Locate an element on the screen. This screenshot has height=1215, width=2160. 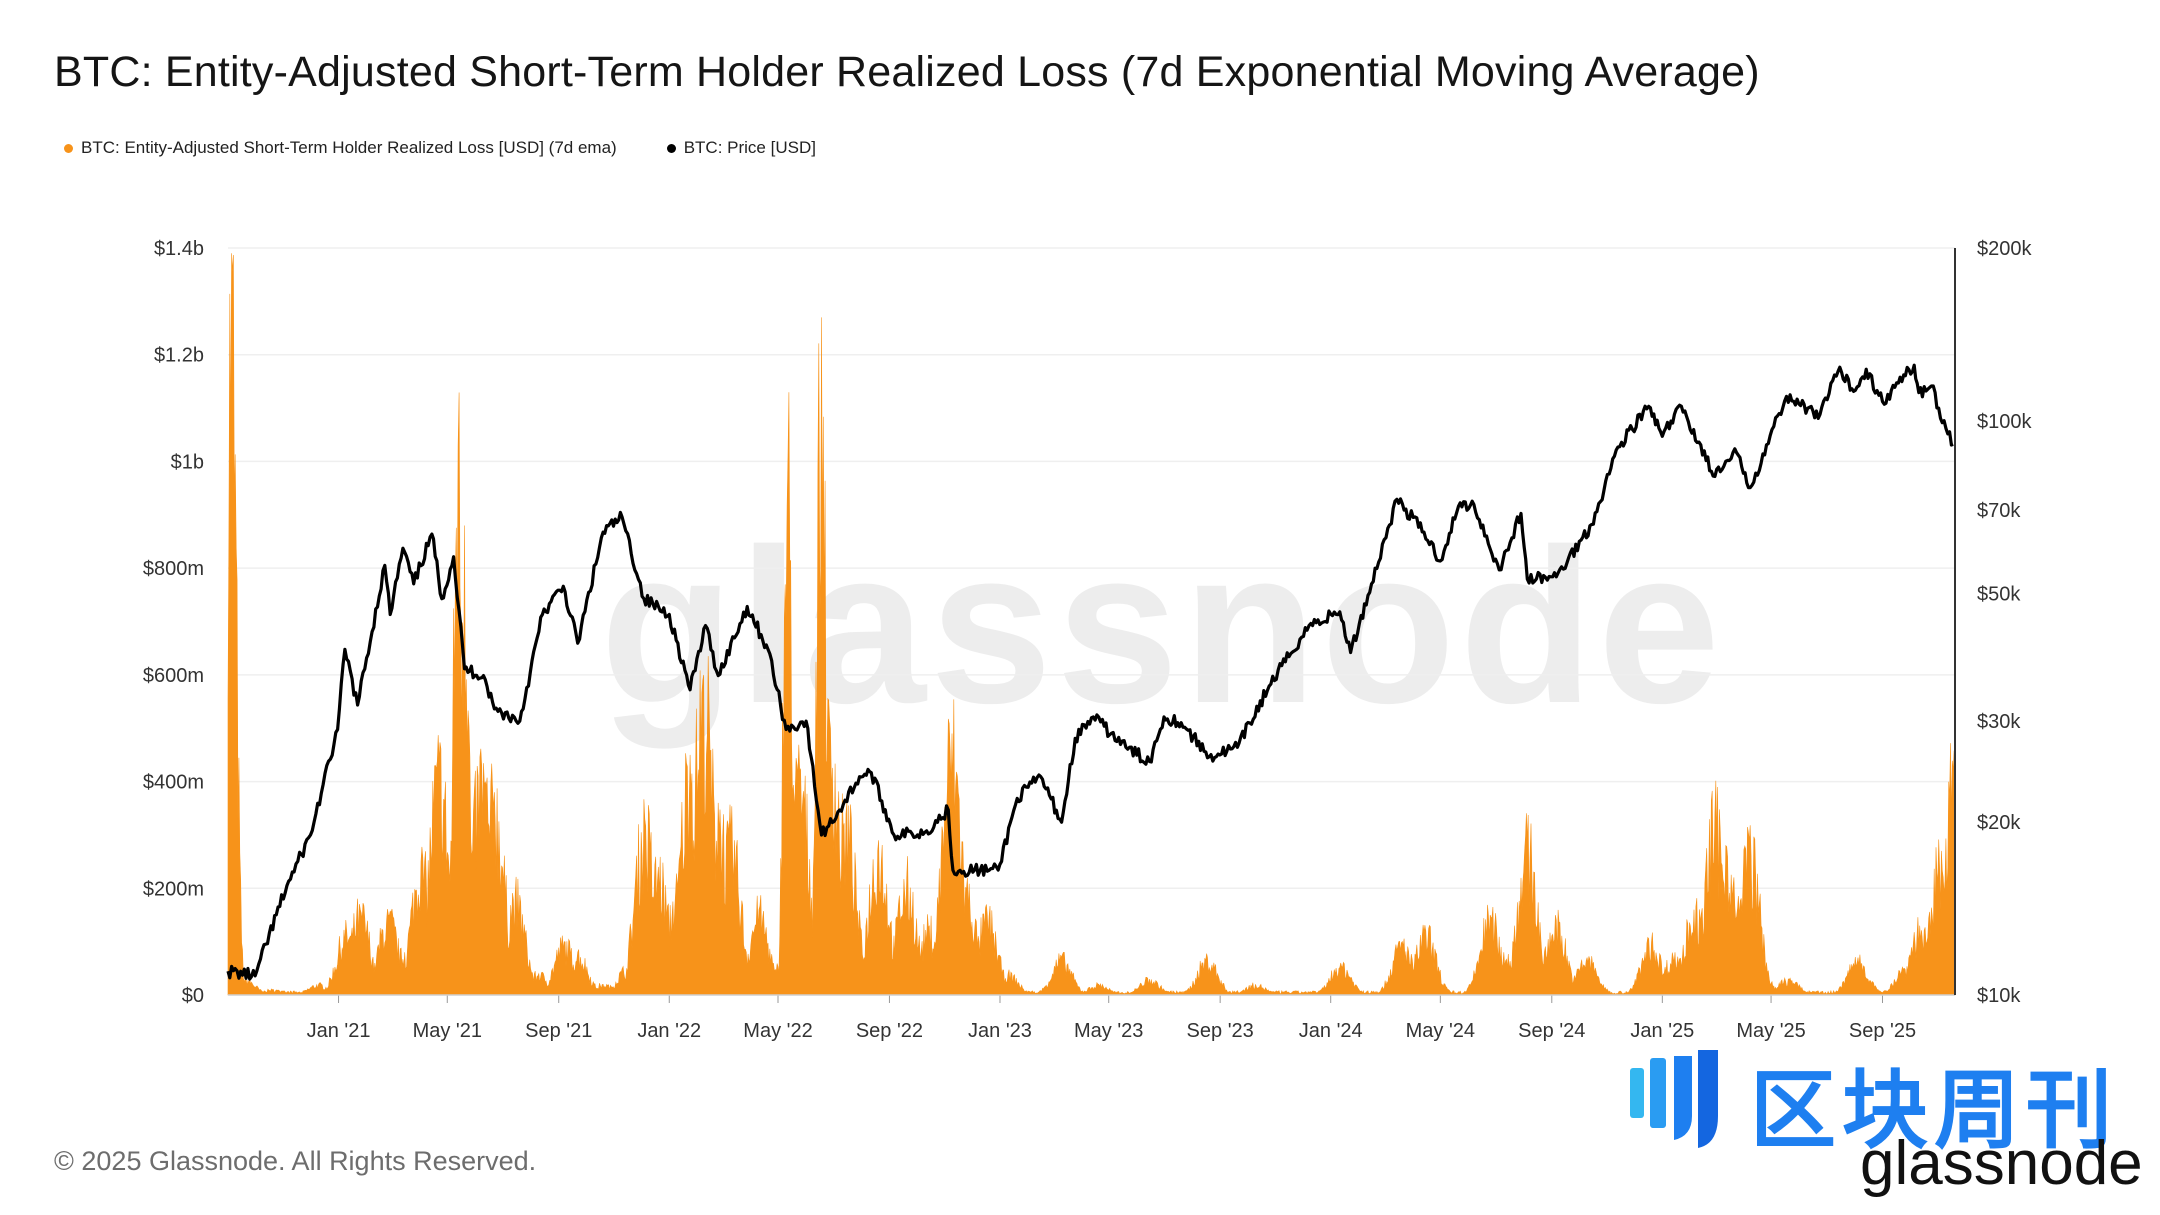
y-left-tick-label: $200m is located at coordinates (173, 889).